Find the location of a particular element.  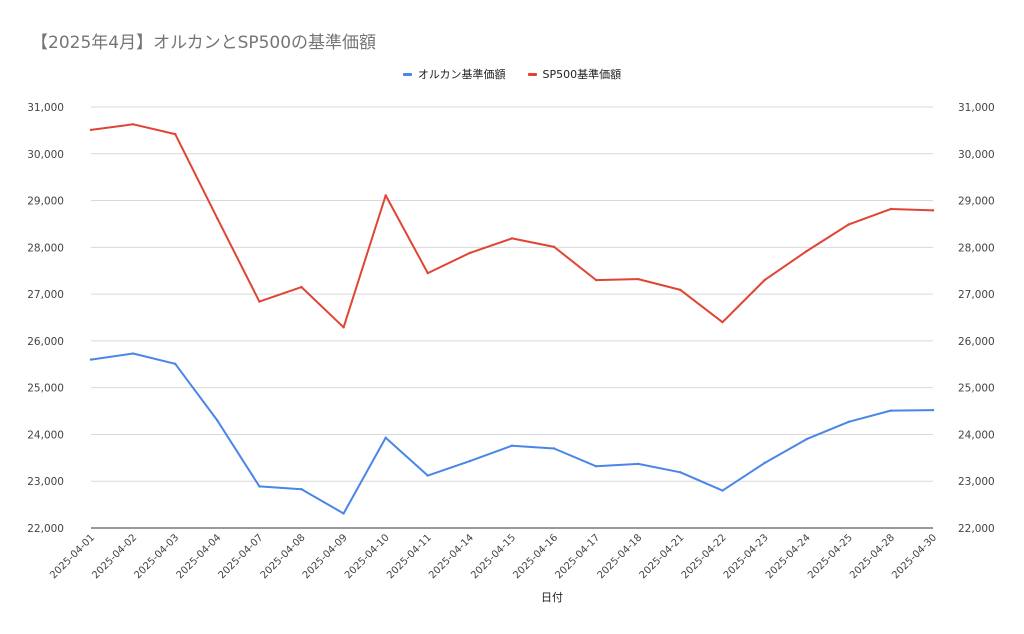

y-tick-label-left: 30,000 is located at coordinates (45, 155).